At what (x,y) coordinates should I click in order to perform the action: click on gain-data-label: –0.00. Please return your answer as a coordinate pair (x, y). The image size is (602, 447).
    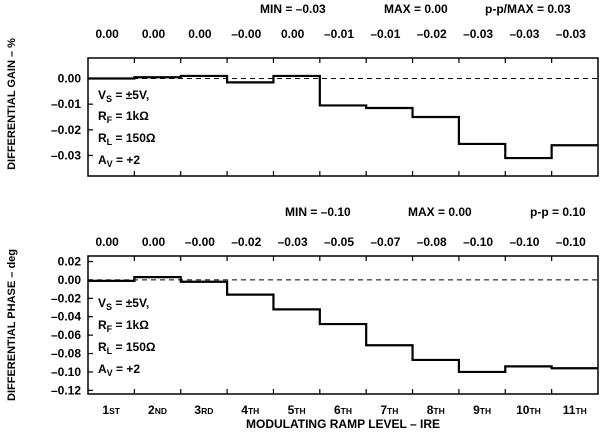
    Looking at the image, I should click on (246, 34).